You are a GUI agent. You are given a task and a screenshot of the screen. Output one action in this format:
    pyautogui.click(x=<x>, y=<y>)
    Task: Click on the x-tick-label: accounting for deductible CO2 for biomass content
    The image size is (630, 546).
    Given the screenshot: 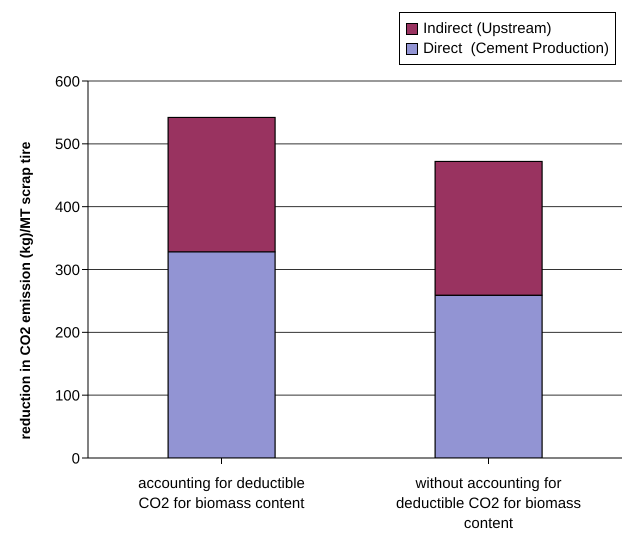 What is the action you would take?
    pyautogui.click(x=222, y=493)
    